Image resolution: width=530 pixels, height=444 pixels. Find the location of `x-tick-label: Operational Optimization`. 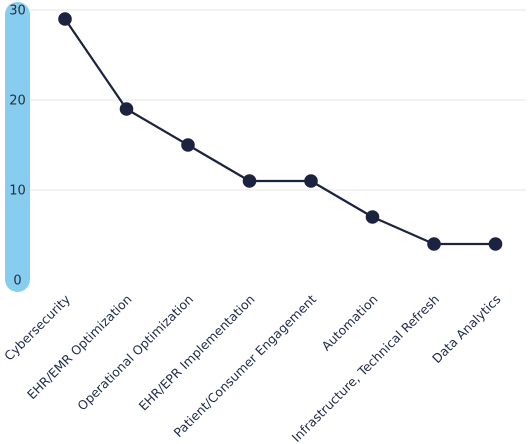

x-tick-label: Operational Optimization is located at coordinates (135, 353).